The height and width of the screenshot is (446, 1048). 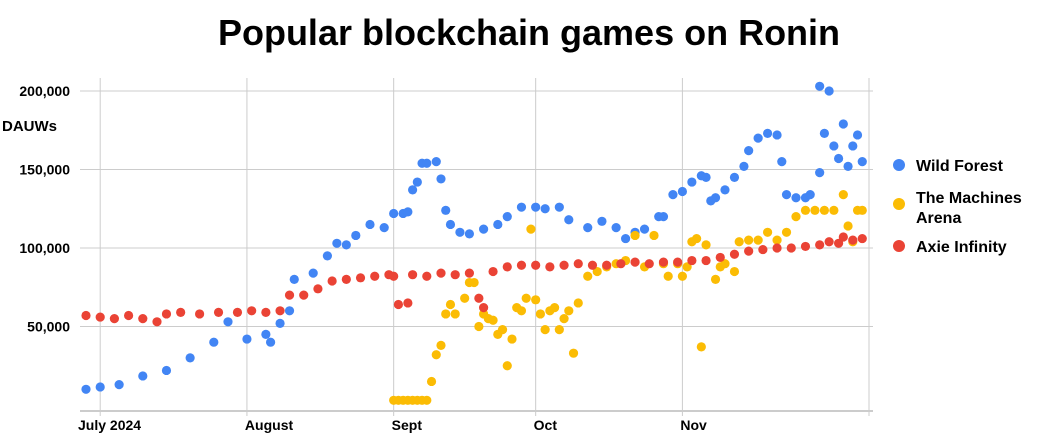 I want to click on x-tick-label: Sept, so click(x=407, y=425).